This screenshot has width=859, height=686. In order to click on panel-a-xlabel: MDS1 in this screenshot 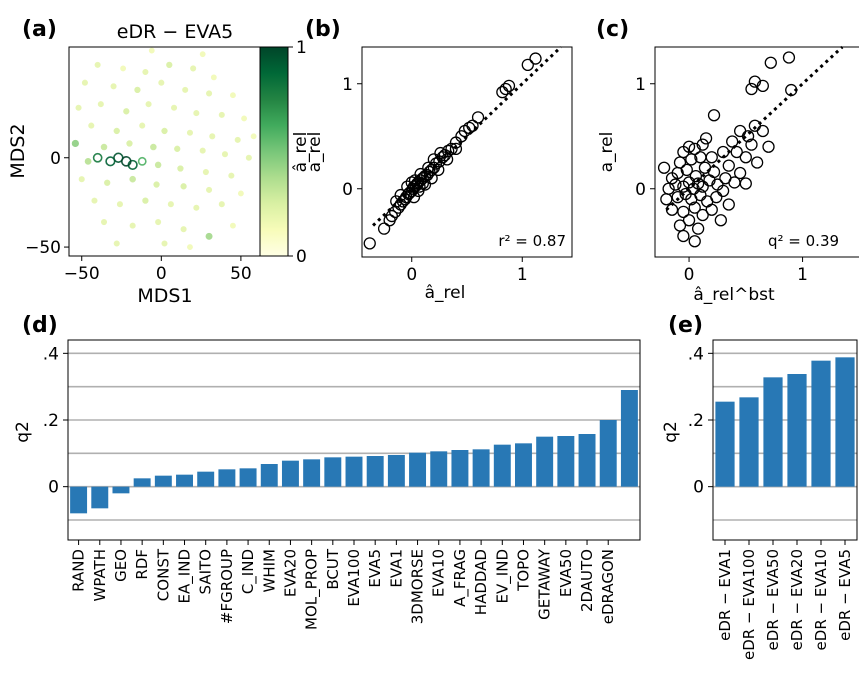, I will do `click(164, 296)`.